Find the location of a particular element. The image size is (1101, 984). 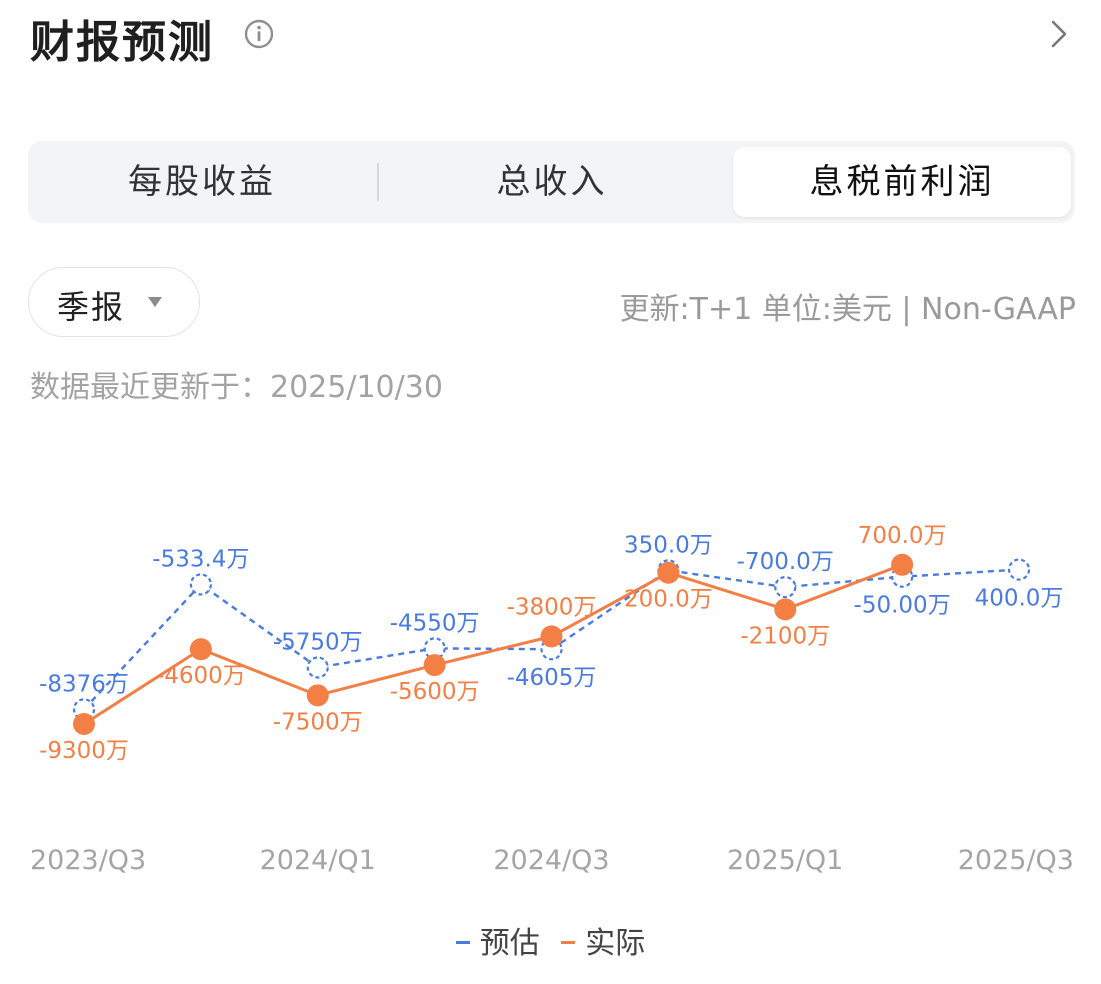

actual-point-2024/Q4 is located at coordinates (668, 572).